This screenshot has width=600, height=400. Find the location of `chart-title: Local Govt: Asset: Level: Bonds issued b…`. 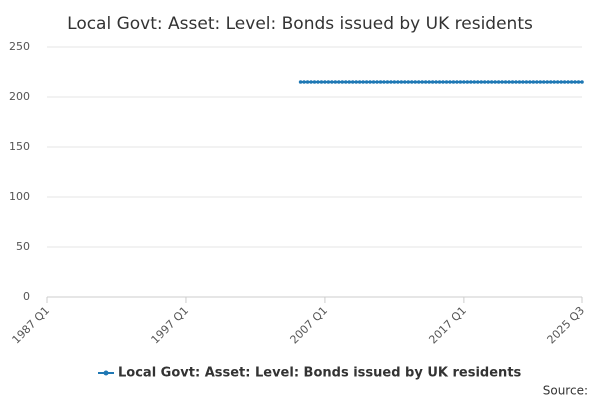

chart-title: Local Govt: Asset: Level: Bonds issued b… is located at coordinates (300, 24).